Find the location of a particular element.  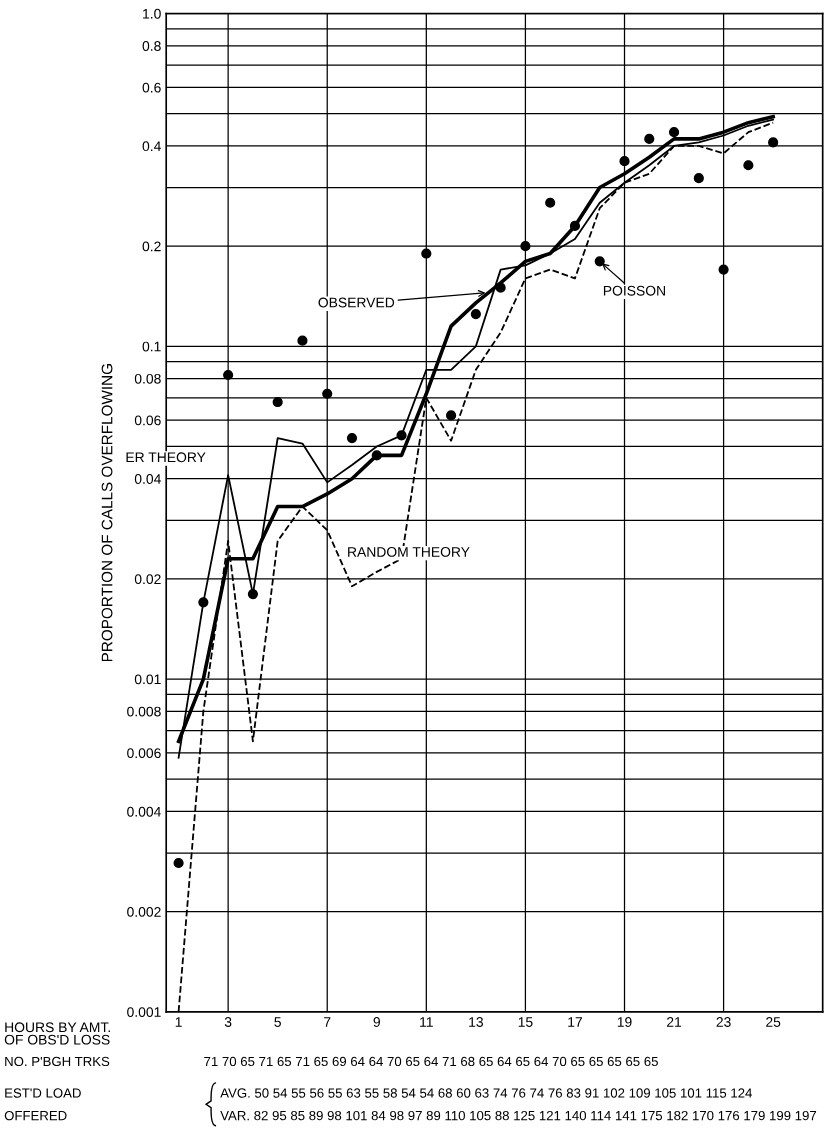

y-tick-label: 0.06 is located at coordinates (147, 420).